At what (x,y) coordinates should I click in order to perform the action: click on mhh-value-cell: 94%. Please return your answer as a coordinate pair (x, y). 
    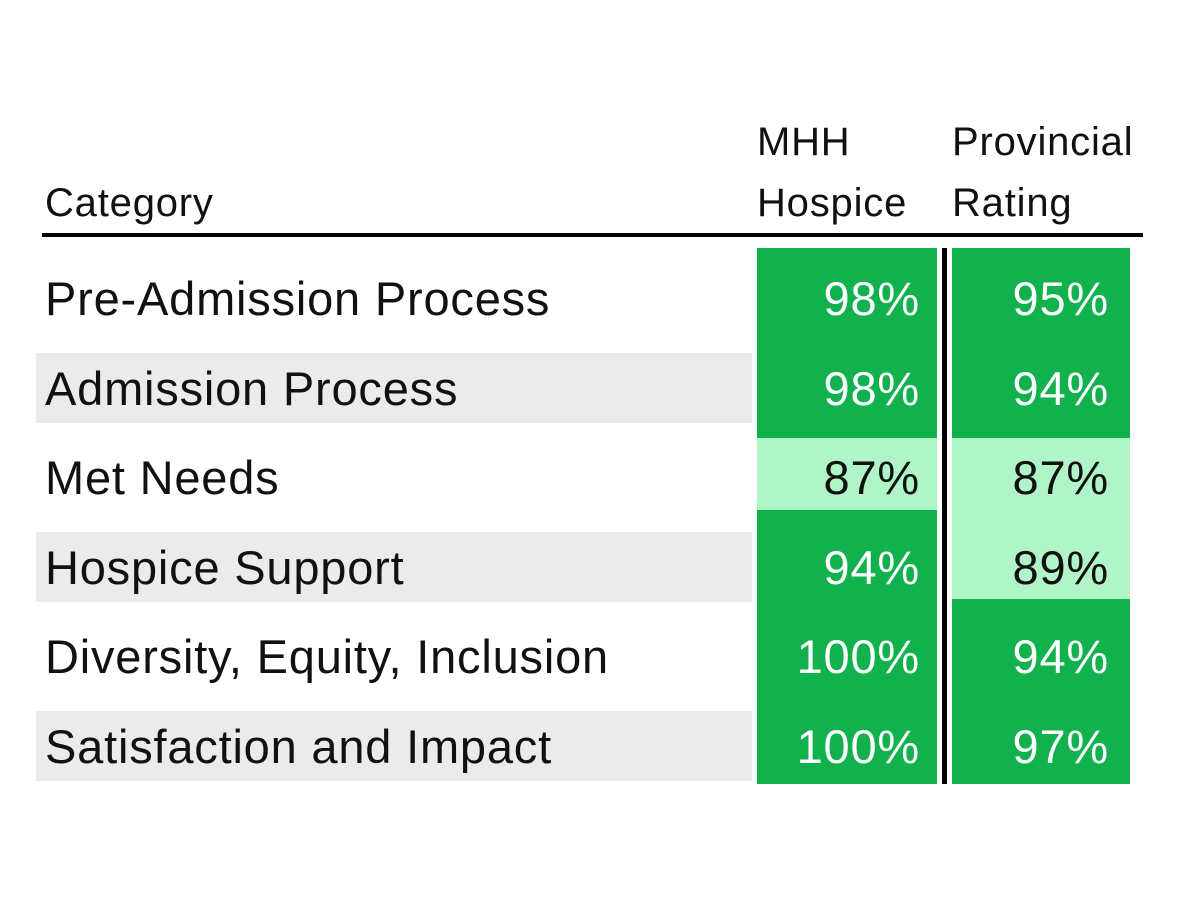
    Looking at the image, I should click on (871, 567).